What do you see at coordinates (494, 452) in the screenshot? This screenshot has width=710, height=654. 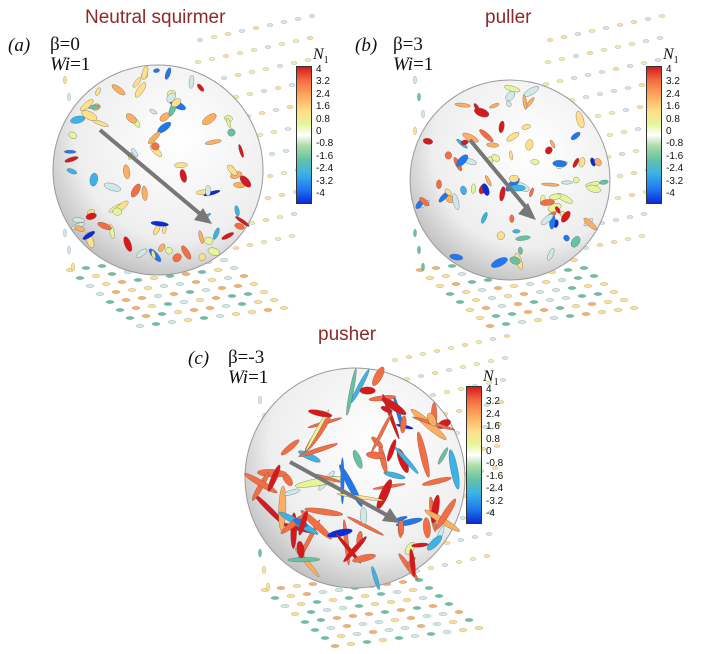 I see `colorbar-c-ticks: 4 3.2 2.4 1.6 0.8 0 -0.8 -1.6 -2.4 -3.2 -4` at bounding box center [494, 452].